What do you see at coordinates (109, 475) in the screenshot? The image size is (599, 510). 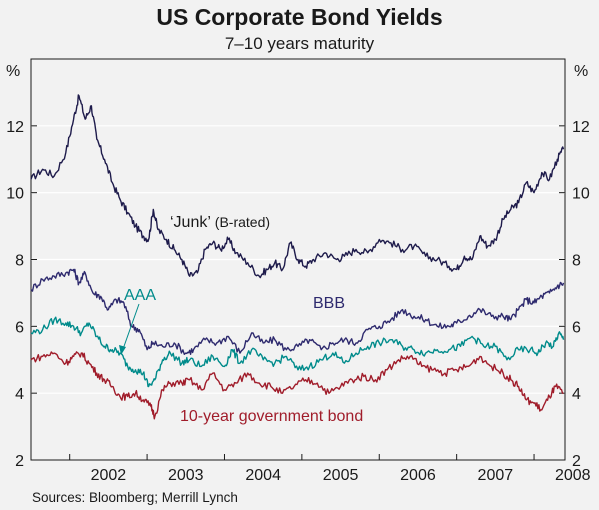 I see `x-tick-label: 2002` at bounding box center [109, 475].